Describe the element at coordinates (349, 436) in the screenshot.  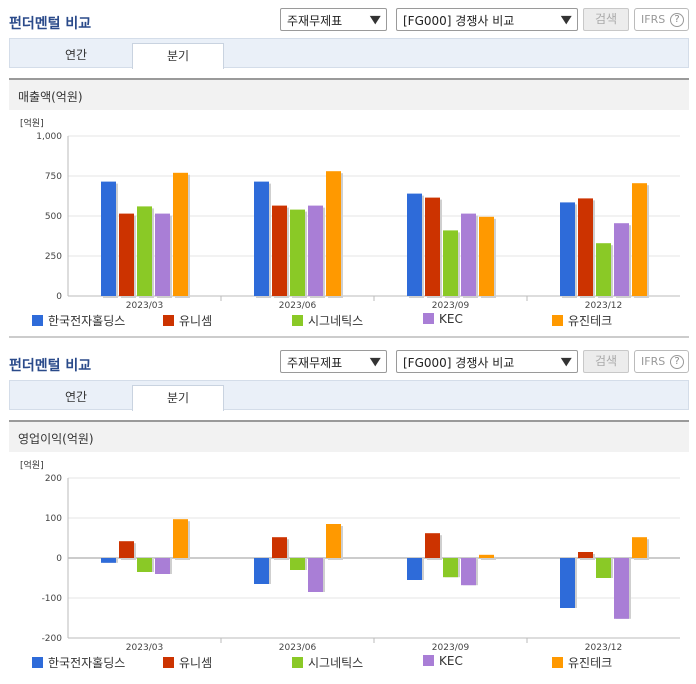
I see `section-header: 영업이익(억원)` at that location.